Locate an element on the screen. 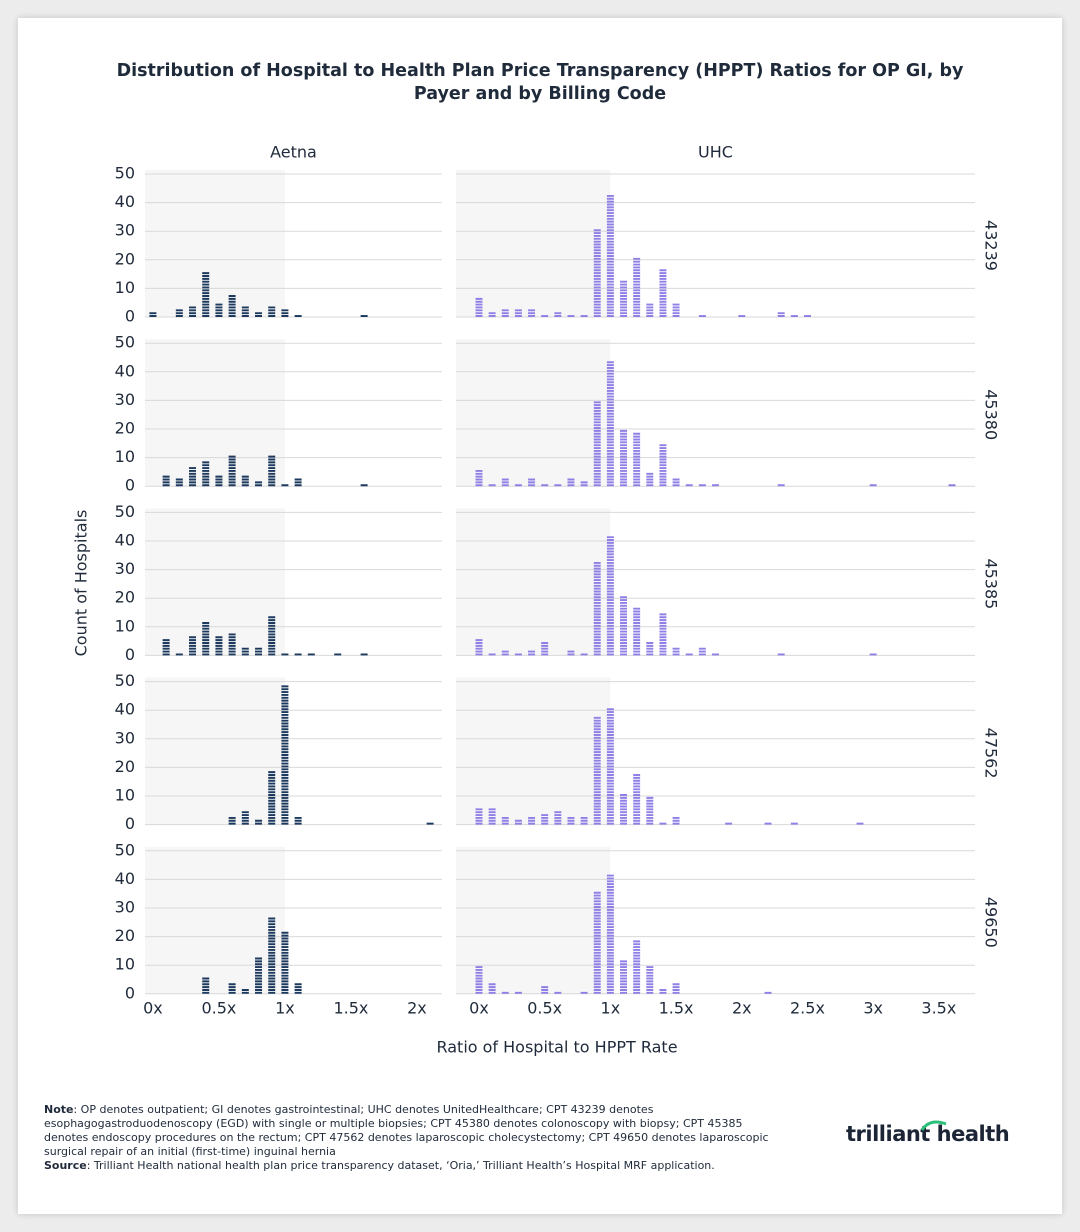  x-tick-label: 2.5x is located at coordinates (807, 1008).